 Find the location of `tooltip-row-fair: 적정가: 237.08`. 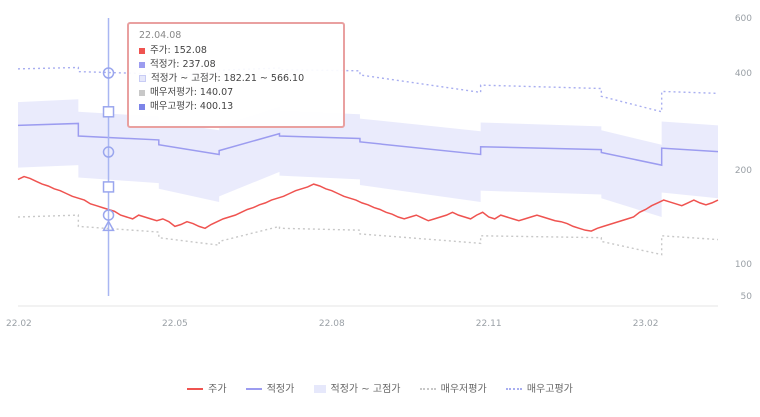

tooltip-row-fair: 적정가: 237.08 is located at coordinates (236, 65).